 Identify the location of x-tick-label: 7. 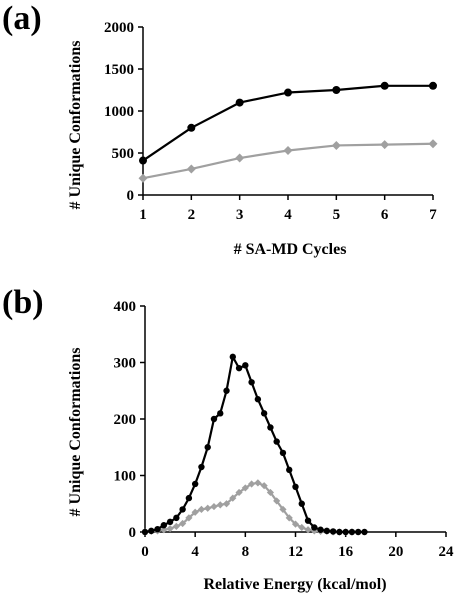
(433, 215).